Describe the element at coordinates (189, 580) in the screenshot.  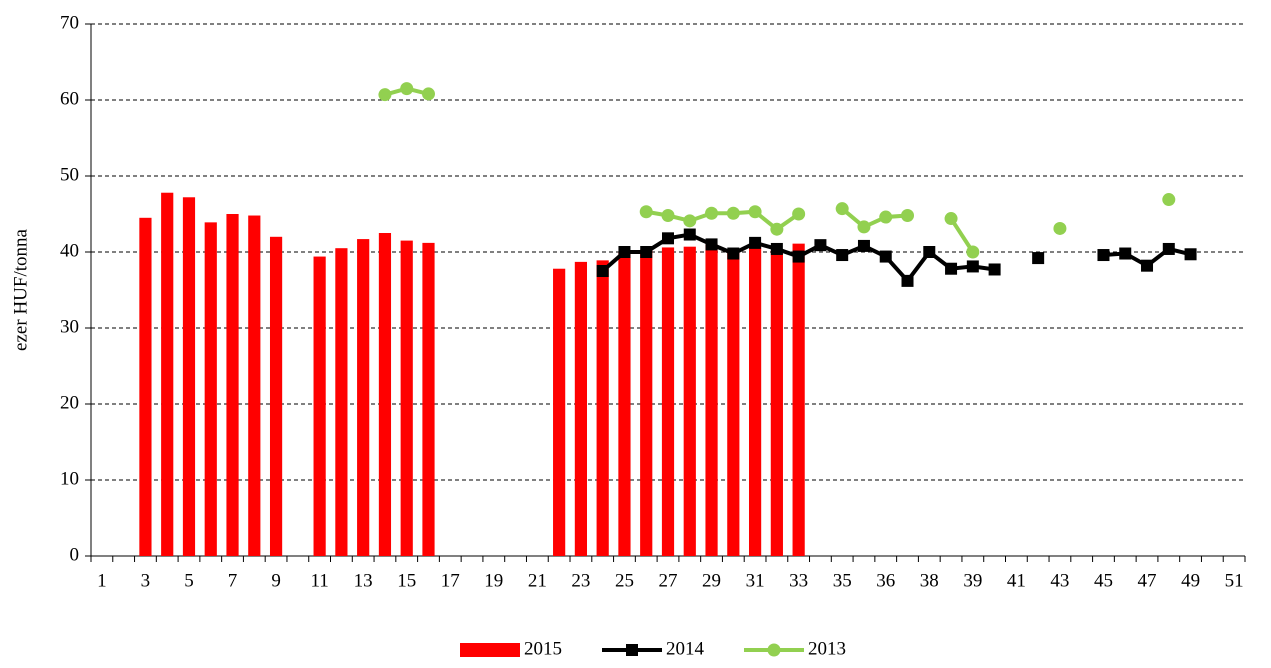
I see `x-tick-label: 5` at that location.